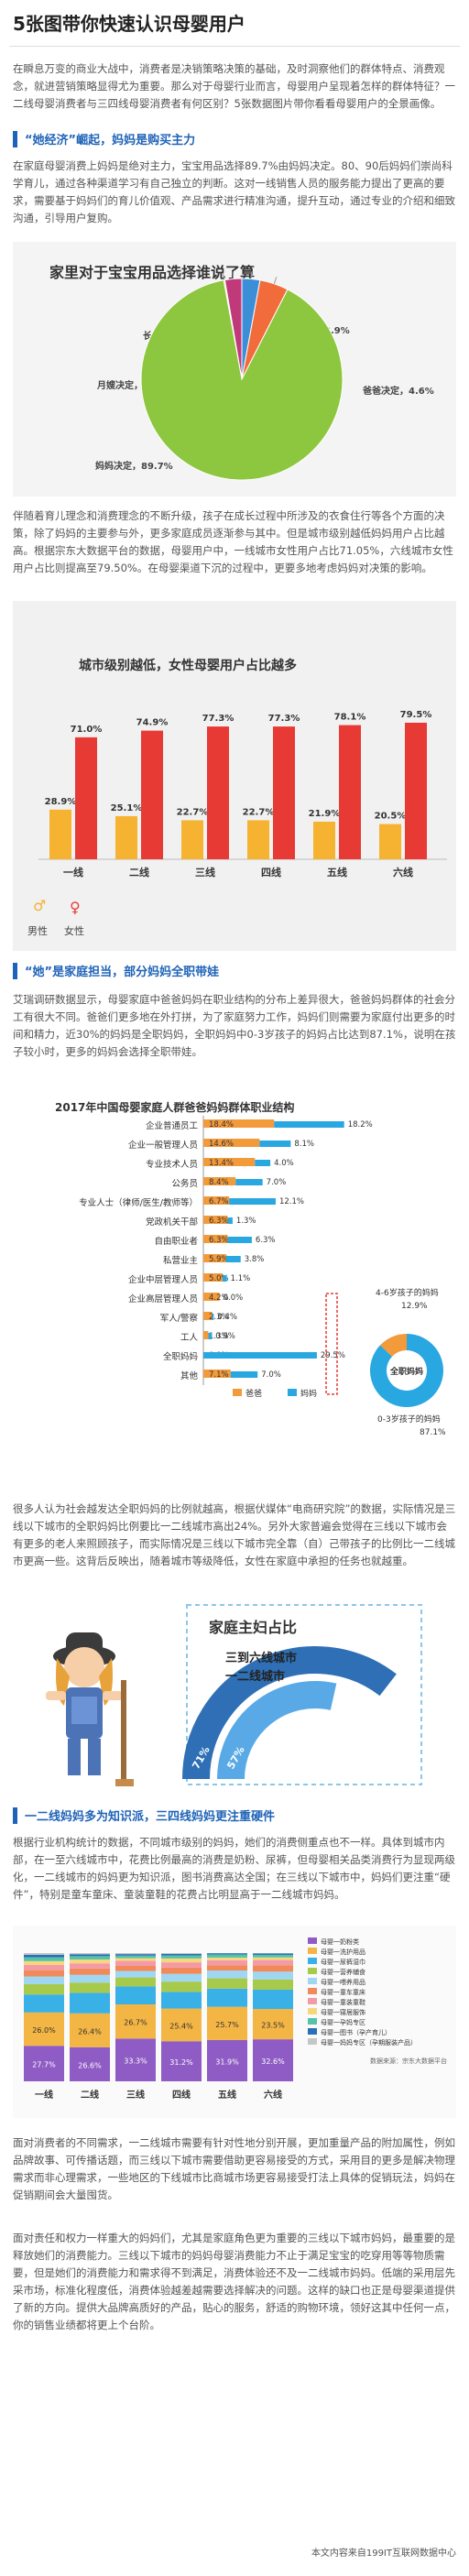 This screenshot has width=469, height=2576. What do you see at coordinates (304, 1144) in the screenshot?
I see `job-mom-label-1: 8.1%` at bounding box center [304, 1144].